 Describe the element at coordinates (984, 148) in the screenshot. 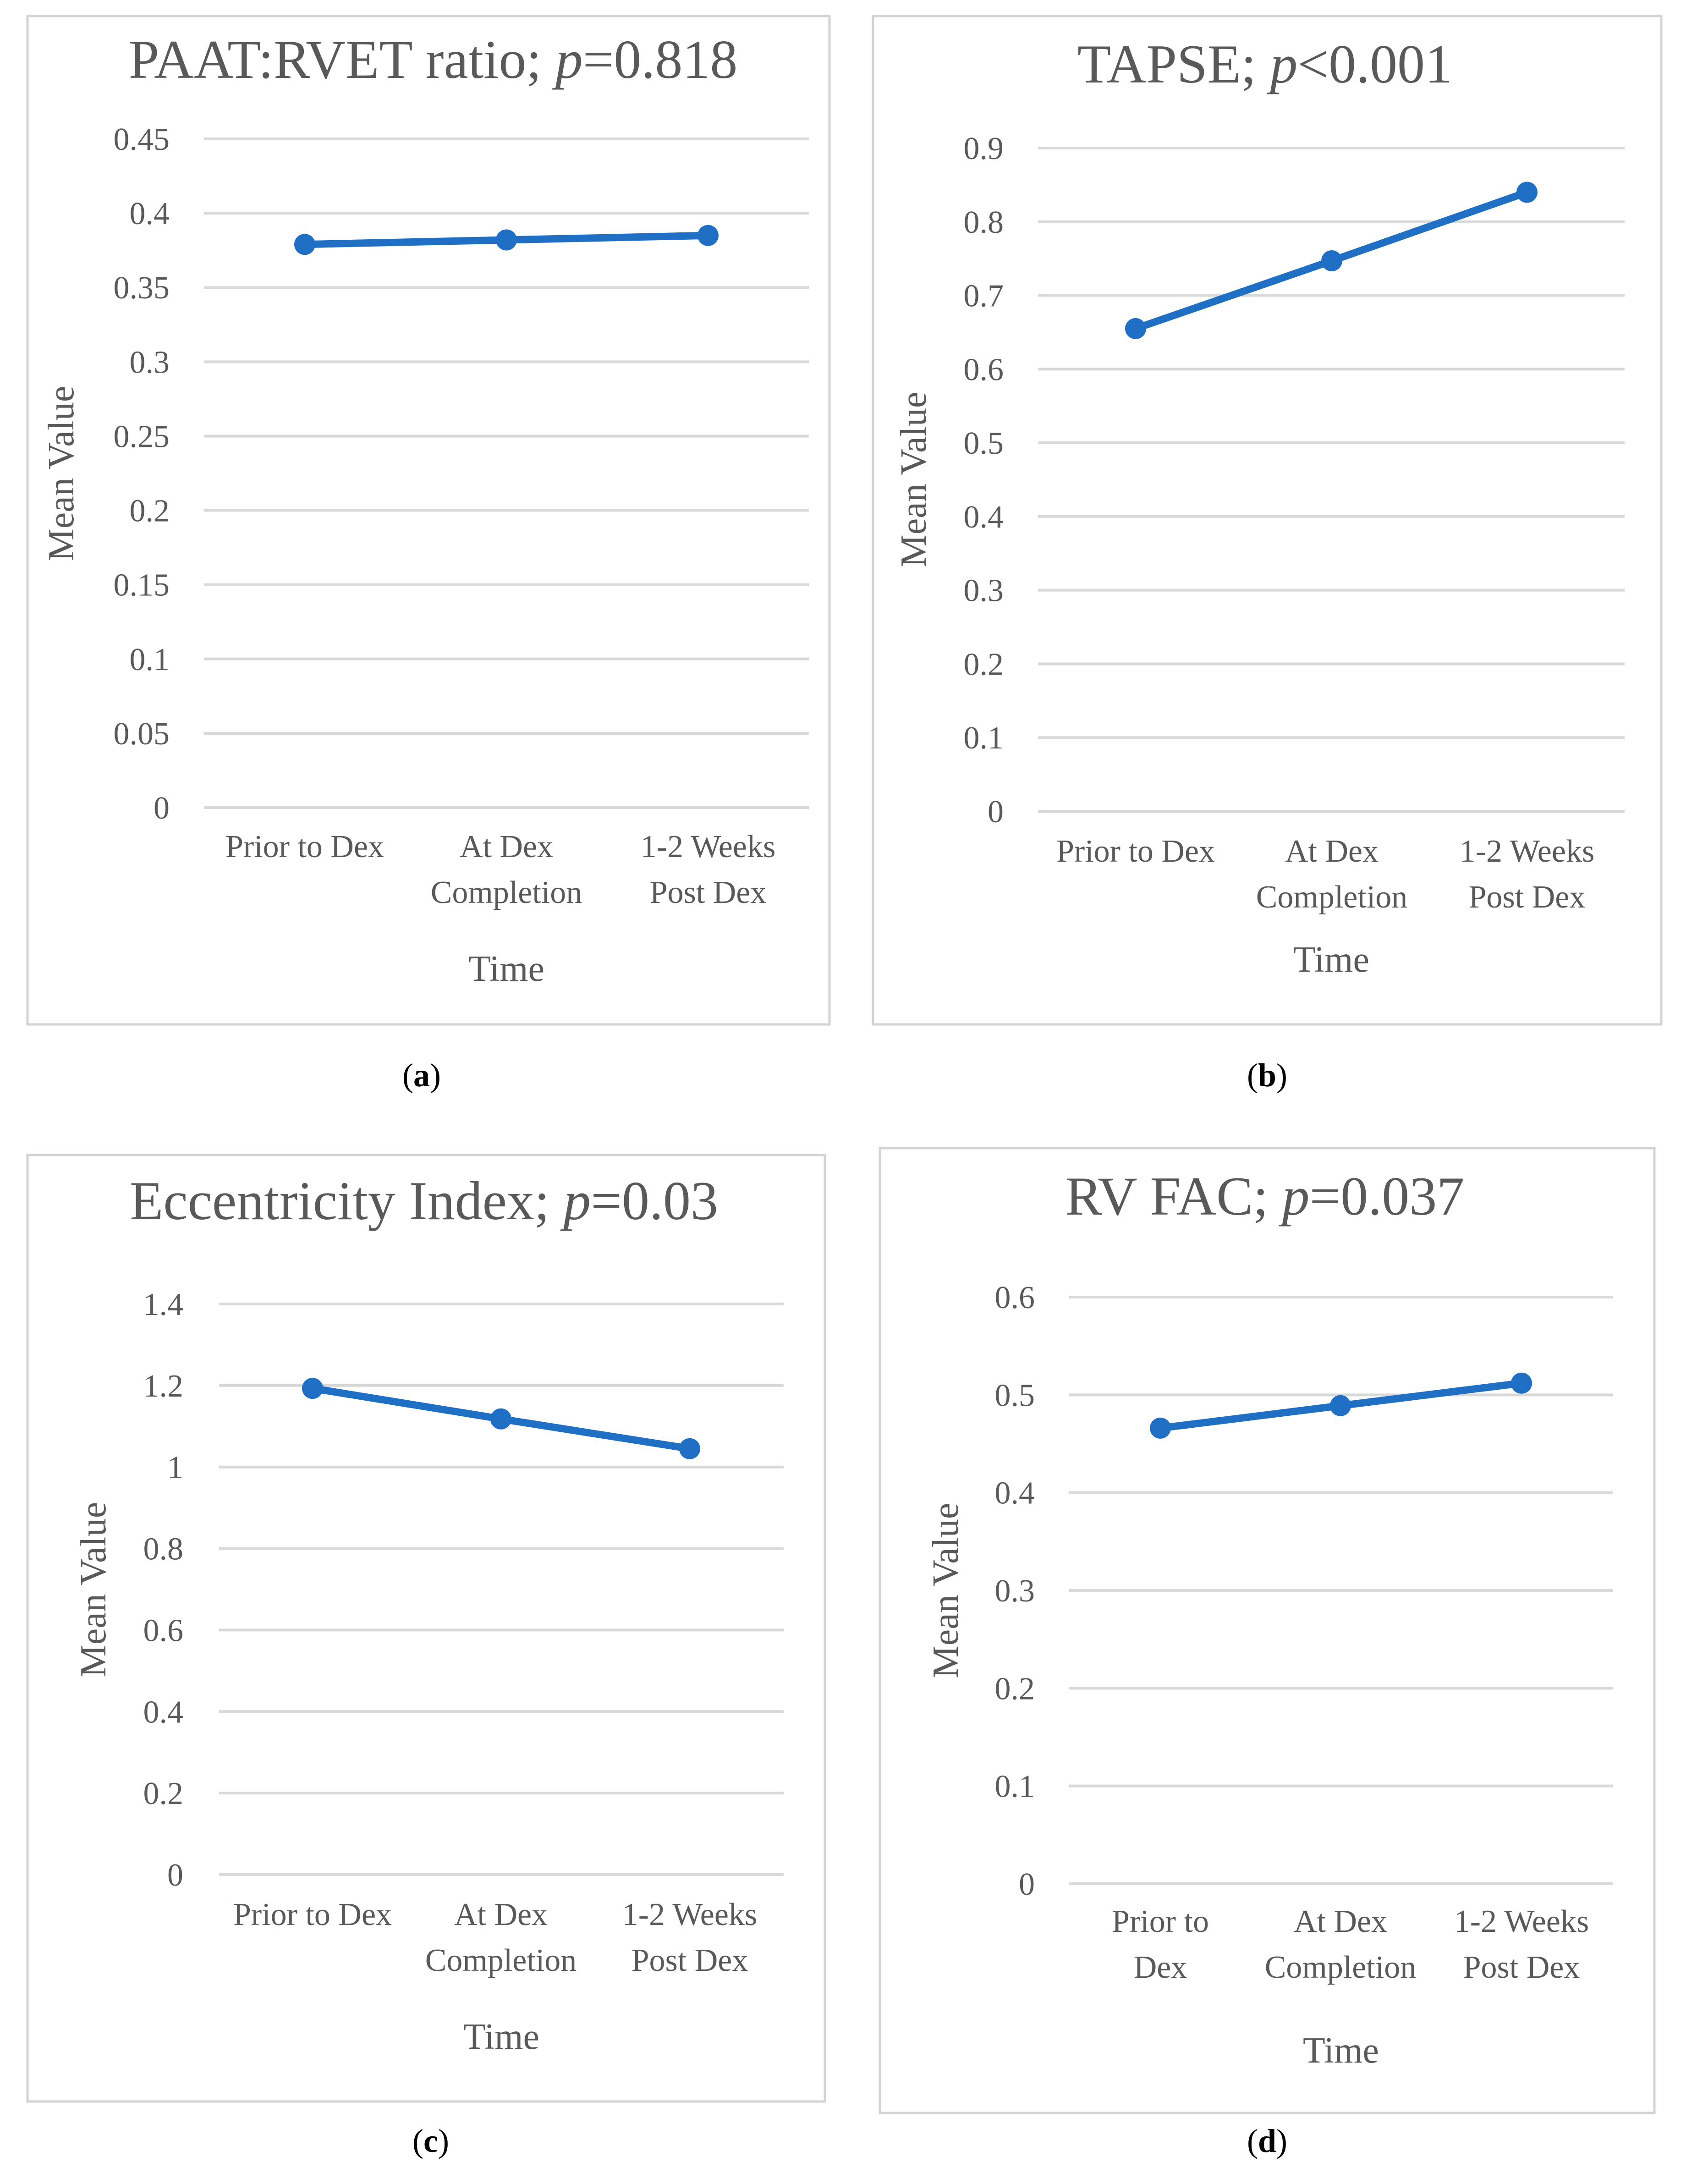

I see `chart-b-ytick-label: 0.9` at that location.